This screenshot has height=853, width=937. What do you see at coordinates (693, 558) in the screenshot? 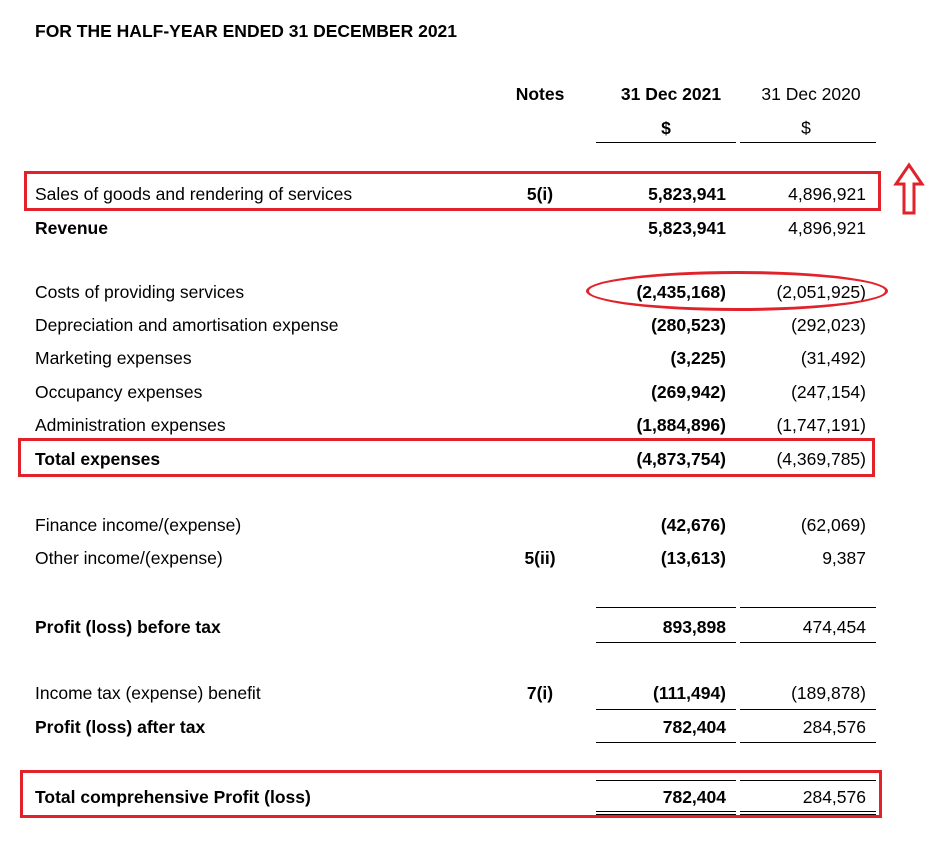
I see `row-current: (13,613)` at bounding box center [693, 558].